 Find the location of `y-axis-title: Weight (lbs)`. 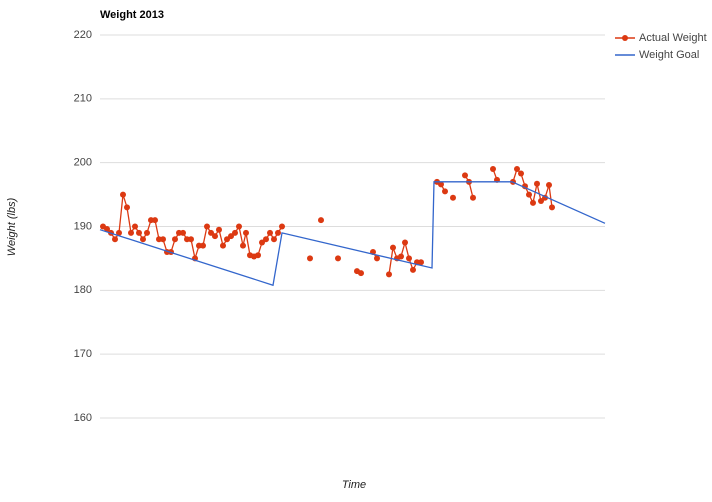

y-axis-title: Weight (lbs) is located at coordinates (12, 226).